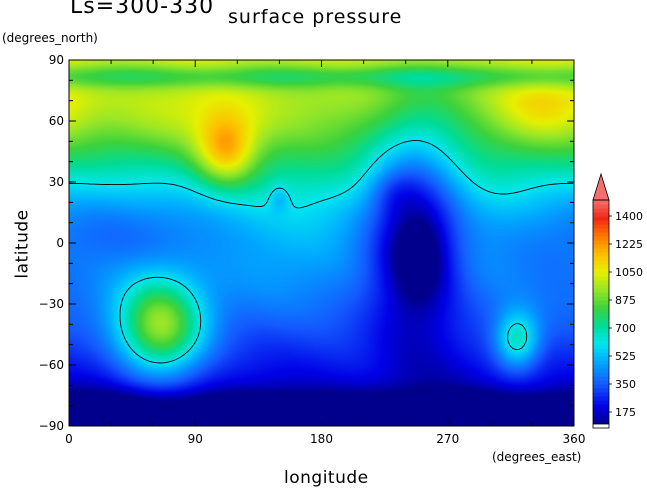 Image resolution: width=647 pixels, height=489 pixels. Describe the element at coordinates (625, 328) in the screenshot. I see `colorbar-tick-label: 700` at that location.